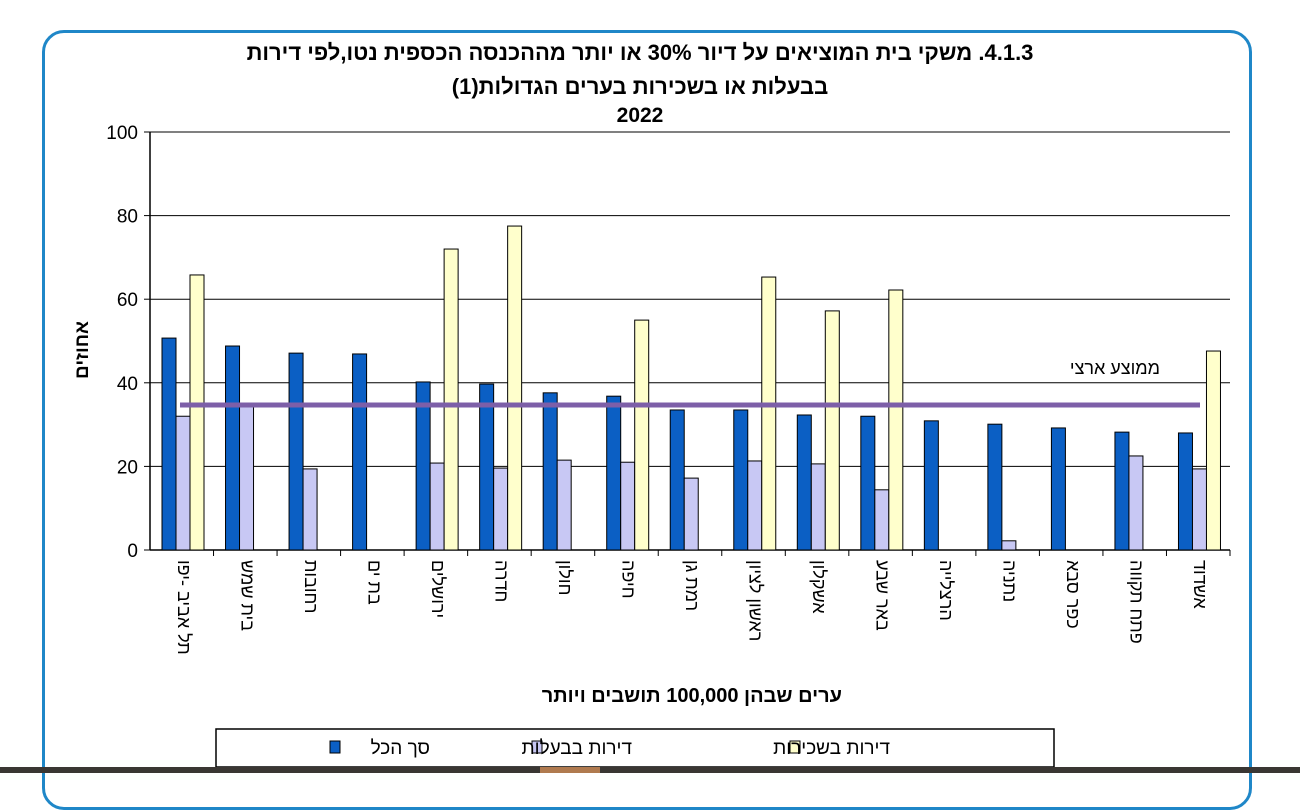  Describe the element at coordinates (692, 696) in the screenshot. I see `x-axis-label: ערים שבהן 100,000 תושבים ויותר` at that location.